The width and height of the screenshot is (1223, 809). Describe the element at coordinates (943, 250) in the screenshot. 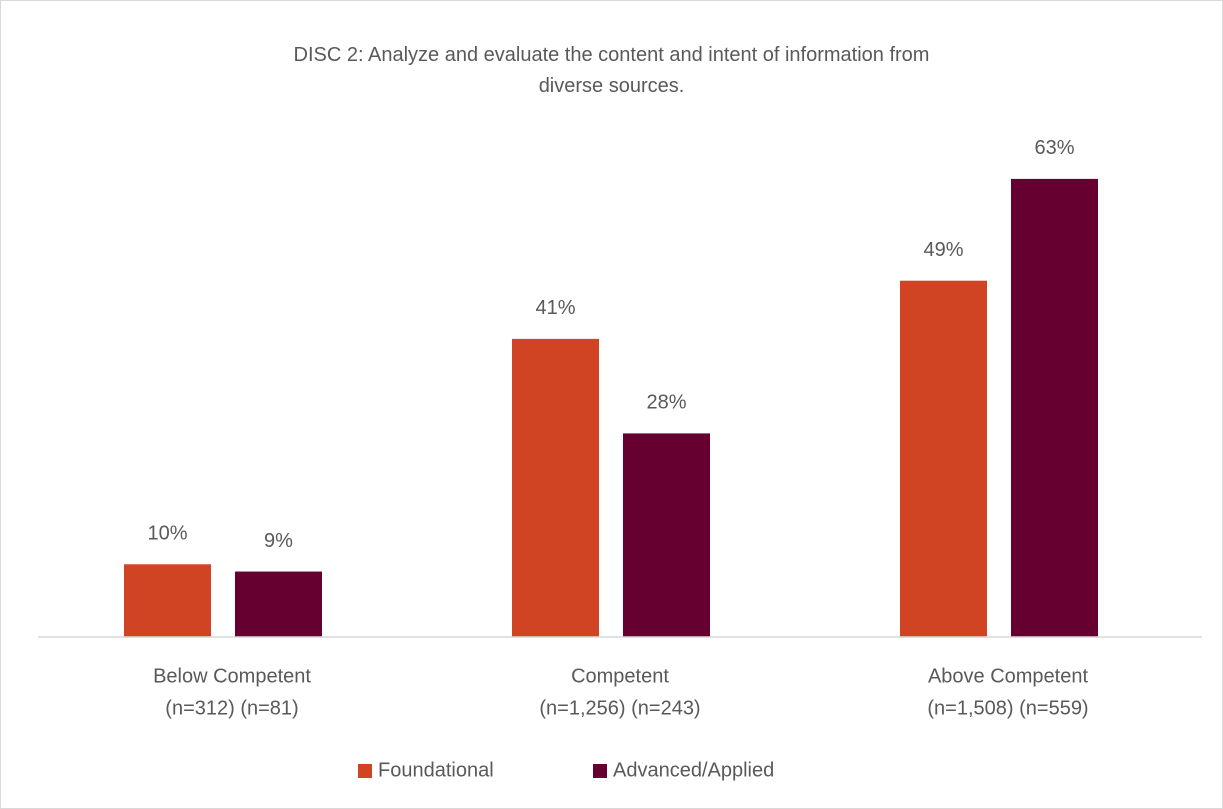

I see `data-label: 49%` at that location.